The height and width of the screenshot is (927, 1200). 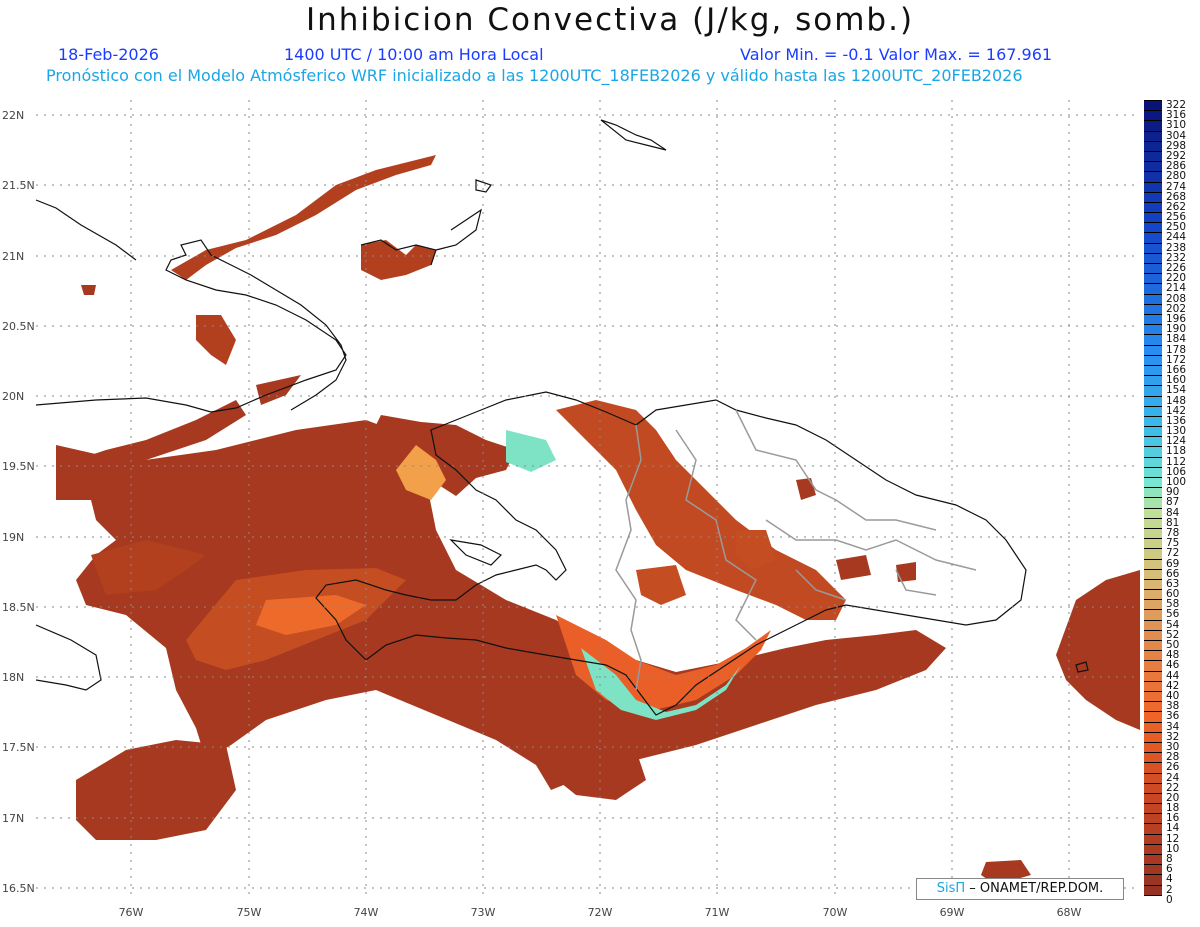 I want to click on credit-box: SisΠ – ONAMET/REP.DOM., so click(x=1020, y=889).